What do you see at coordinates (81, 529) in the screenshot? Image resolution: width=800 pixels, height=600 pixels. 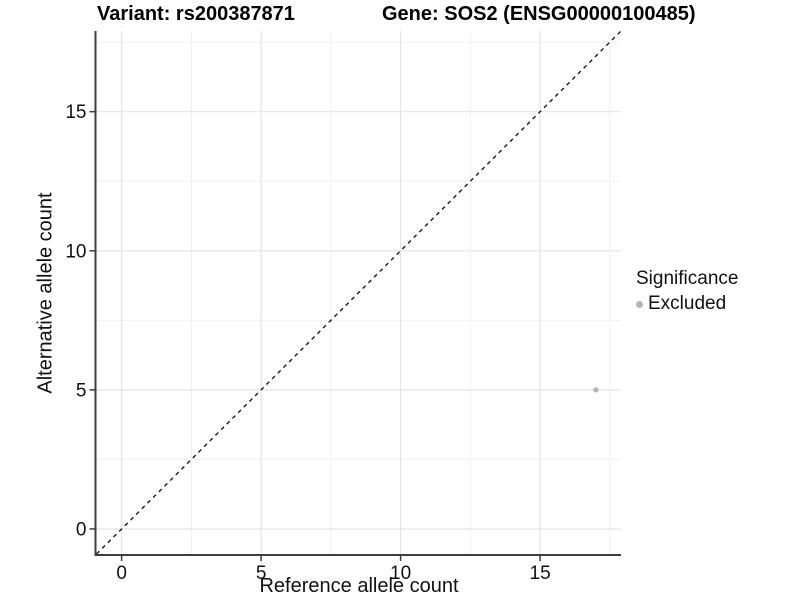 I see `y-tick-label: 0` at bounding box center [81, 529].